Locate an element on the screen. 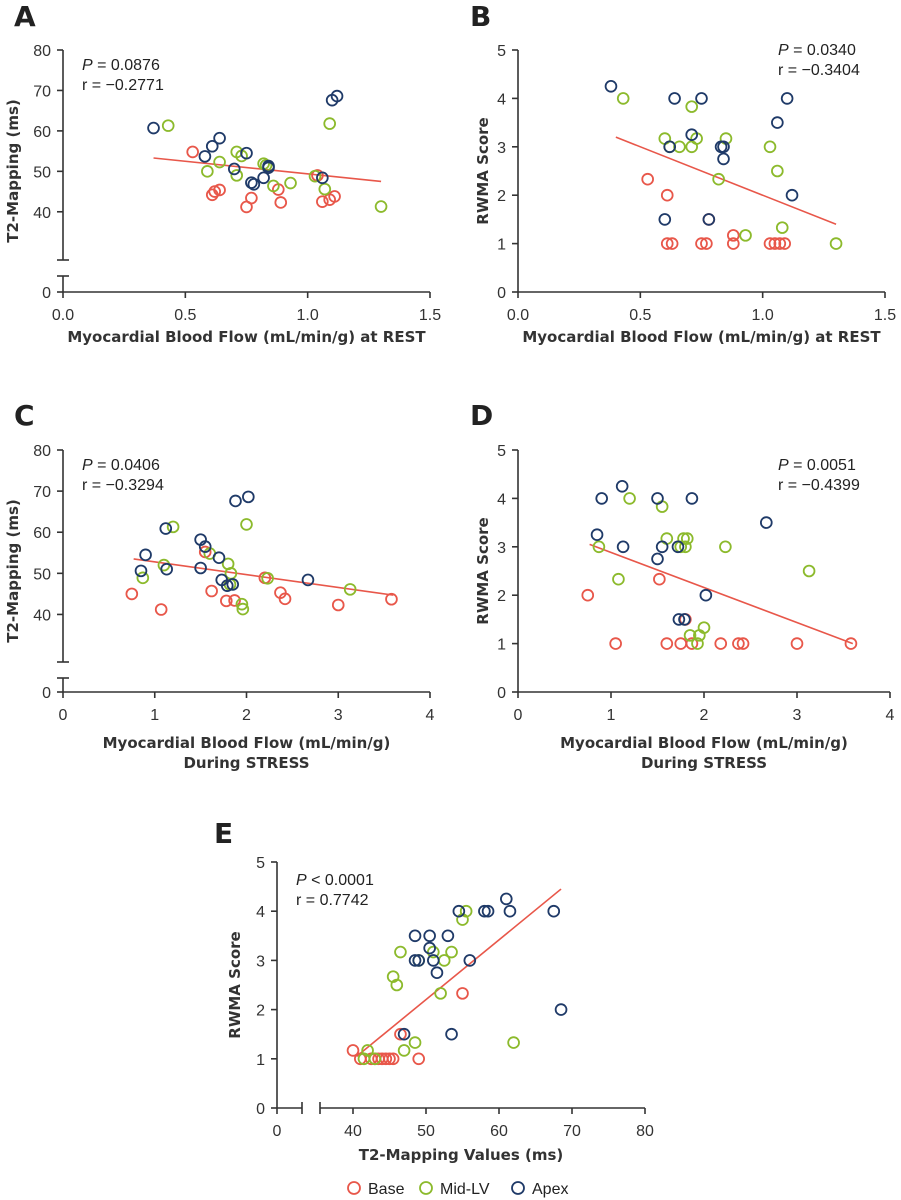 The height and width of the screenshot is (1200, 901). p-symbol-b: P is located at coordinates (783, 50).